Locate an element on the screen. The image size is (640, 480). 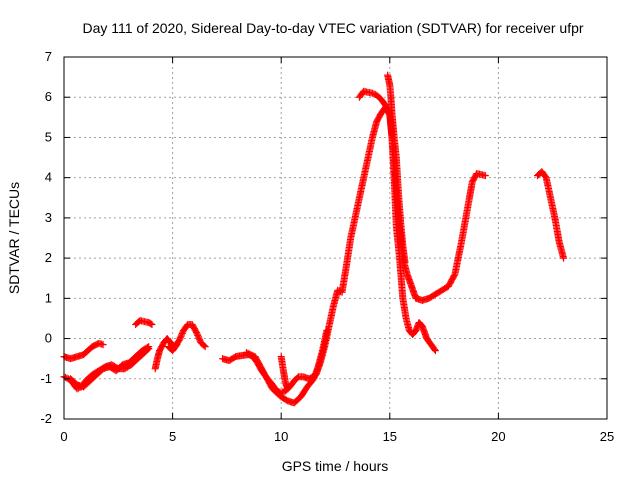
y-tick-label: 4 is located at coordinates (48, 177).